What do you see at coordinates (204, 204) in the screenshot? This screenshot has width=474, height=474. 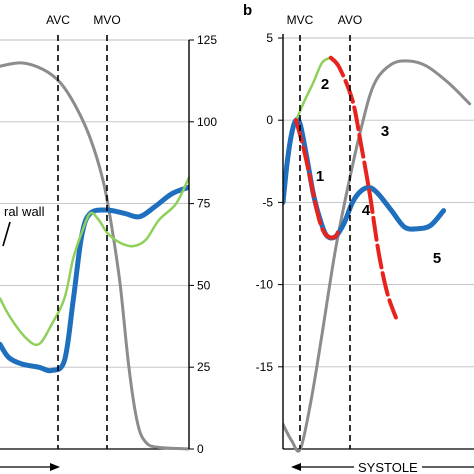 I see `panel-a-tick-label: 75` at bounding box center [204, 204].